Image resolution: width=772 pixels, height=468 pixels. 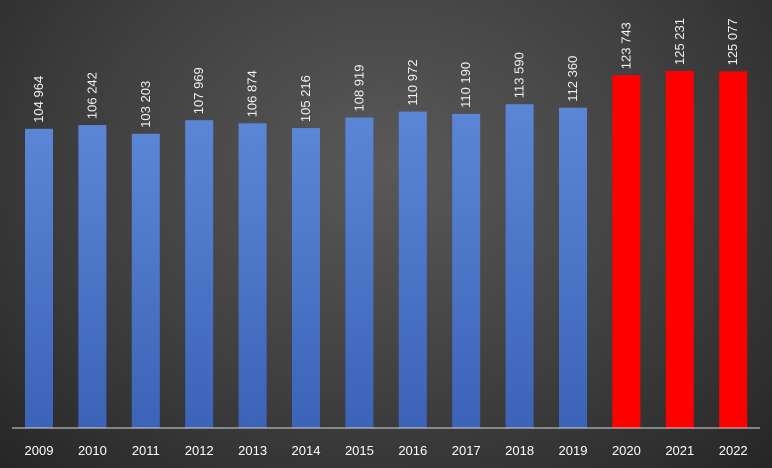 What do you see at coordinates (305, 98) in the screenshot?
I see `data-label-2014: 105 216` at bounding box center [305, 98].